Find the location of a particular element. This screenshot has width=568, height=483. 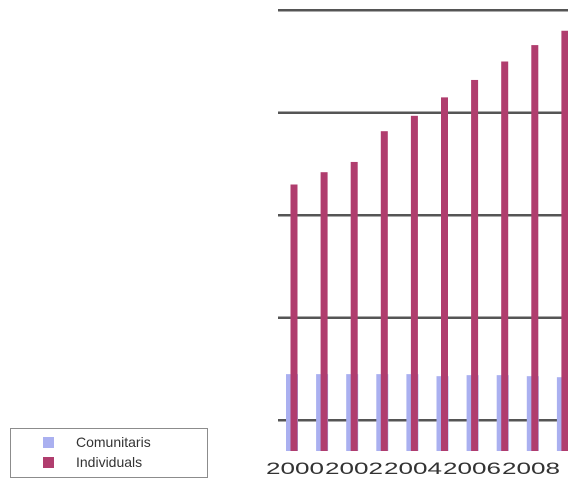

bar-individuals-2009 is located at coordinates (564, 240).